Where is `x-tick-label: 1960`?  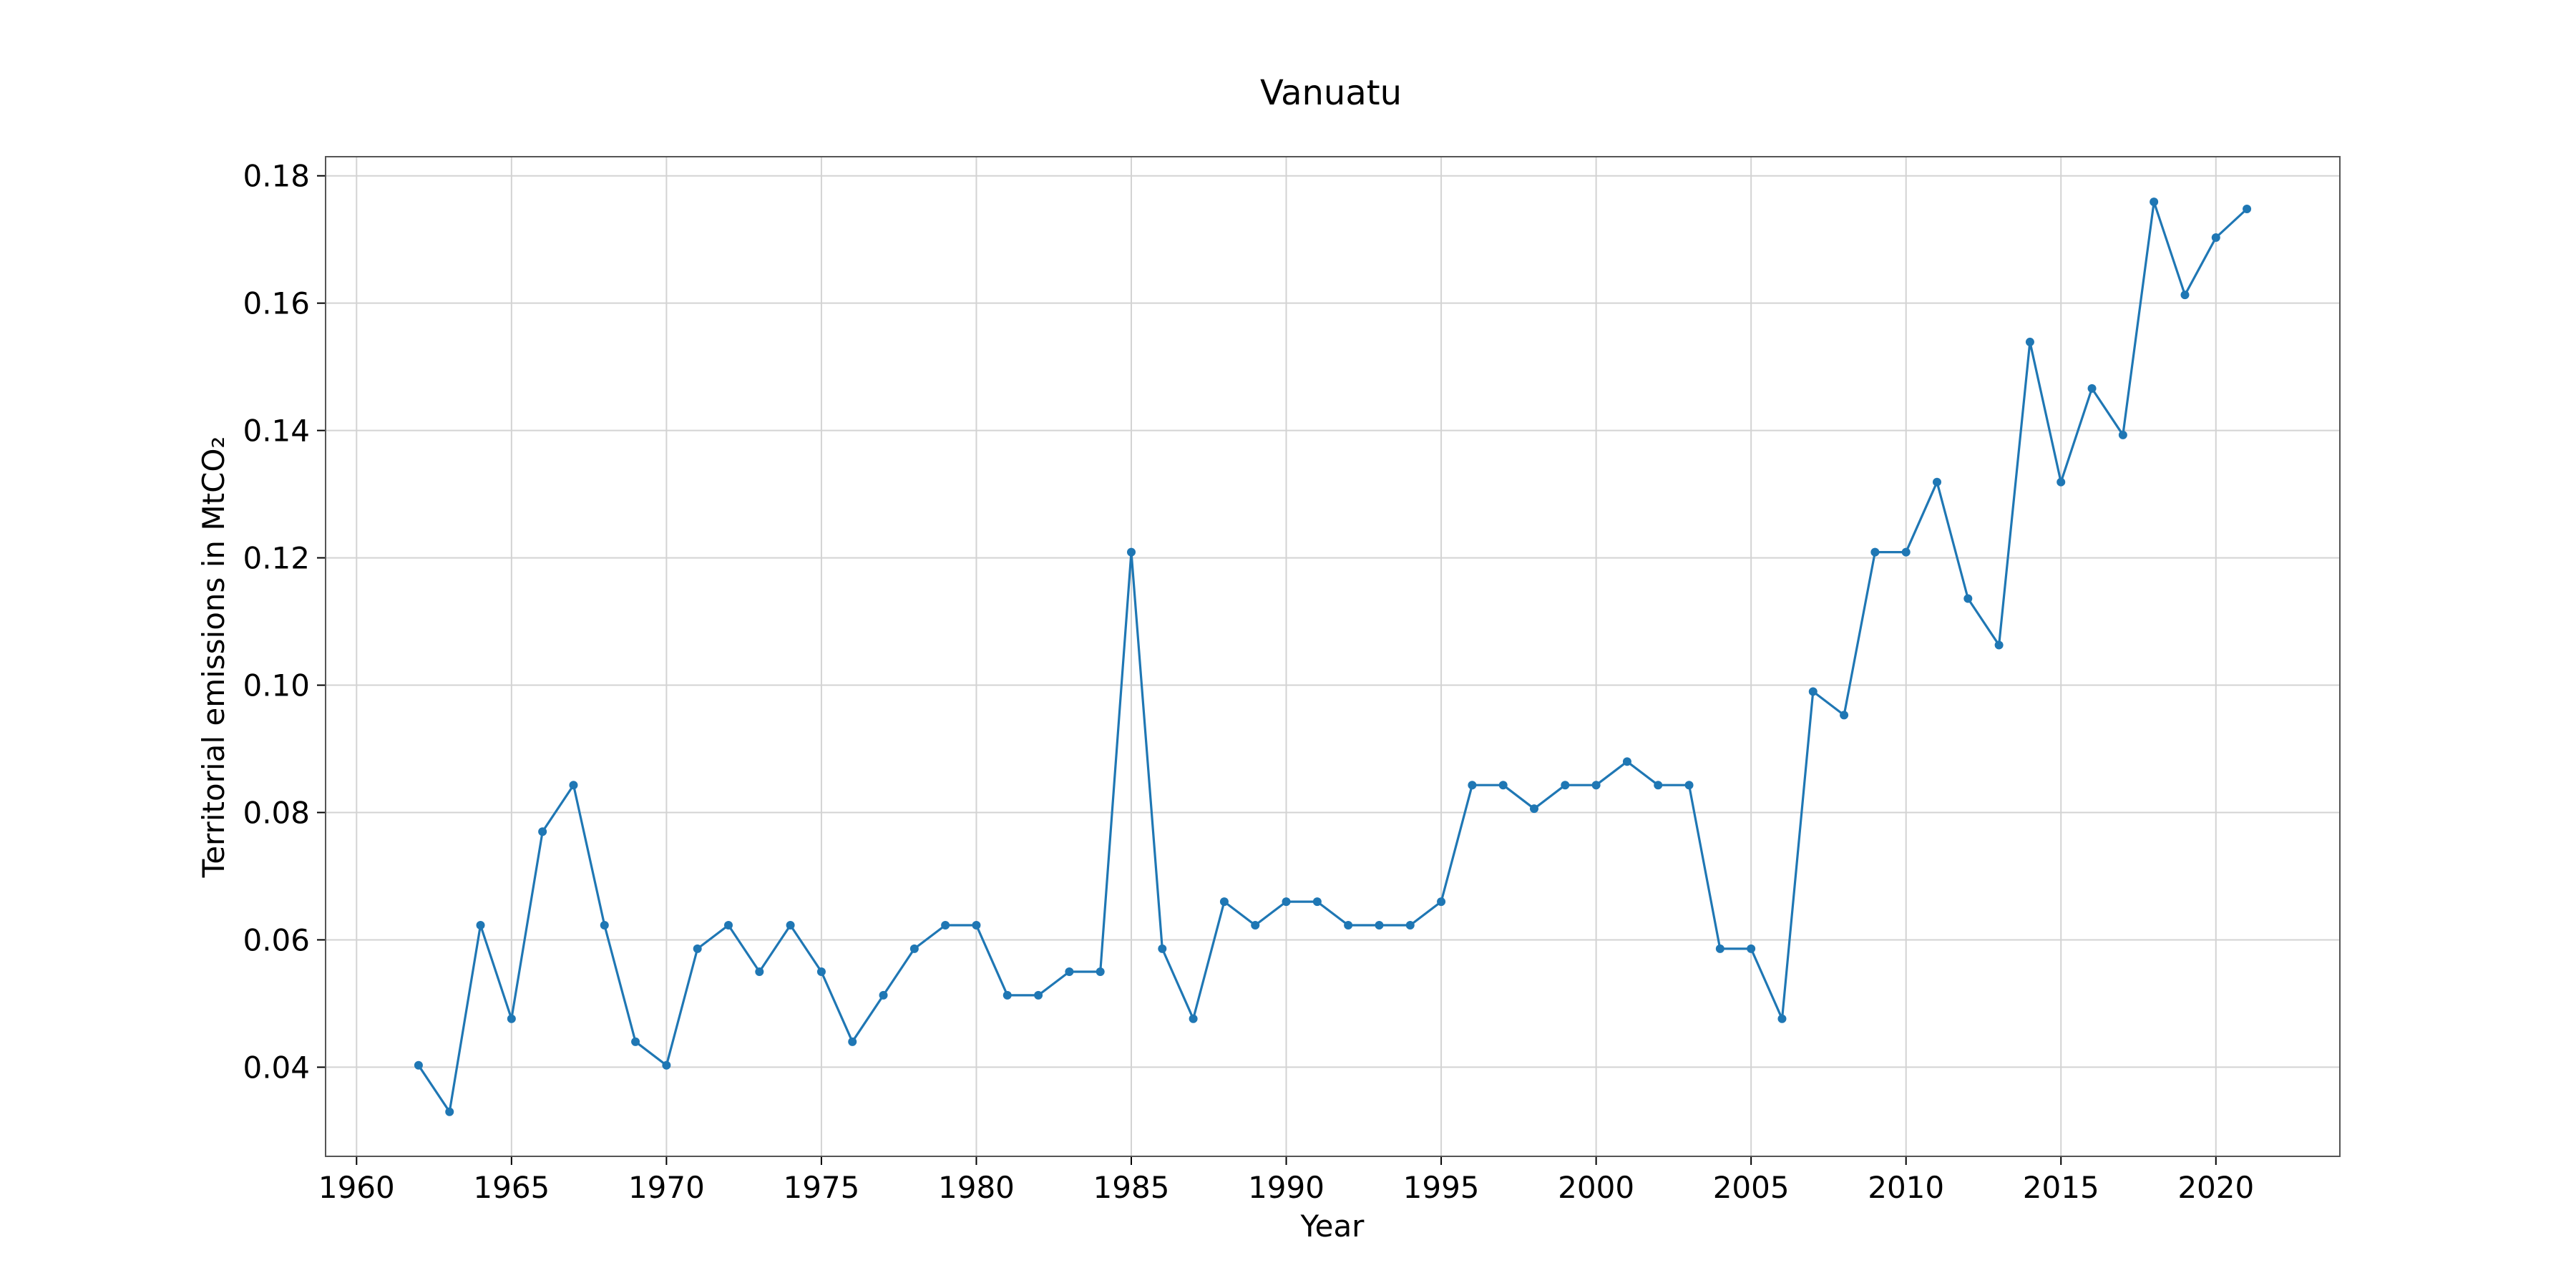 x-tick-label: 1960 is located at coordinates (356, 1187).